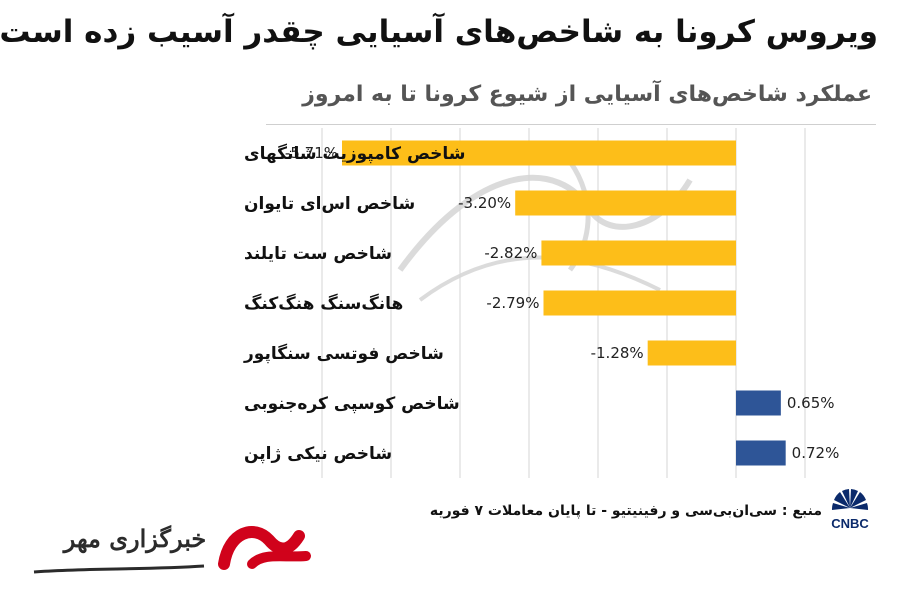 This screenshot has width=900, height=600. Describe the element at coordinates (135, 538) in the screenshot. I see `mehr-logo-text: خبرگزاری مهر` at that location.